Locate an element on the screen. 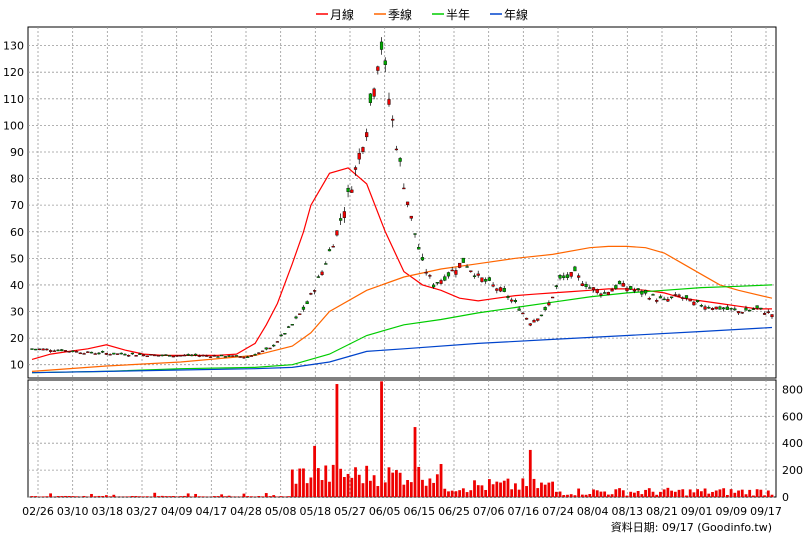 The image size is (808, 544). volume-tick-label: 600 is located at coordinates (792, 416).